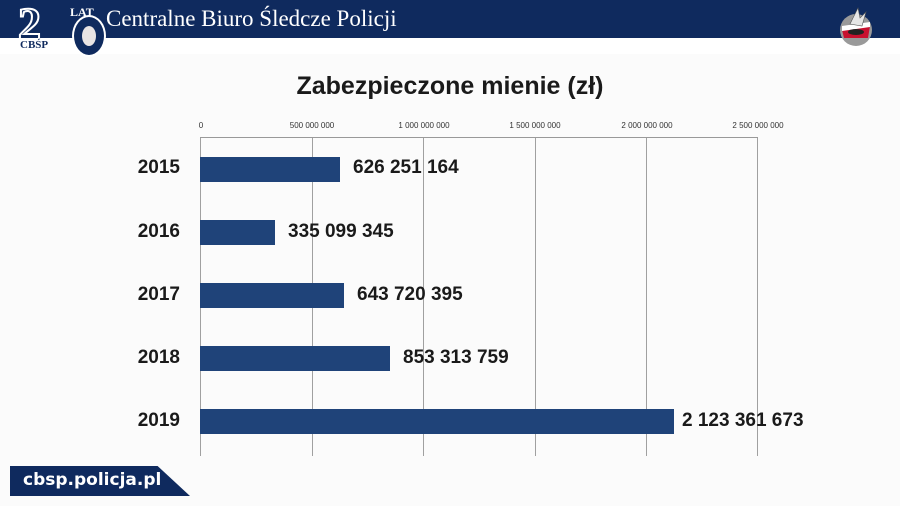 The height and width of the screenshot is (506, 900). I want to click on value-label: 335 099 345, so click(341, 231).